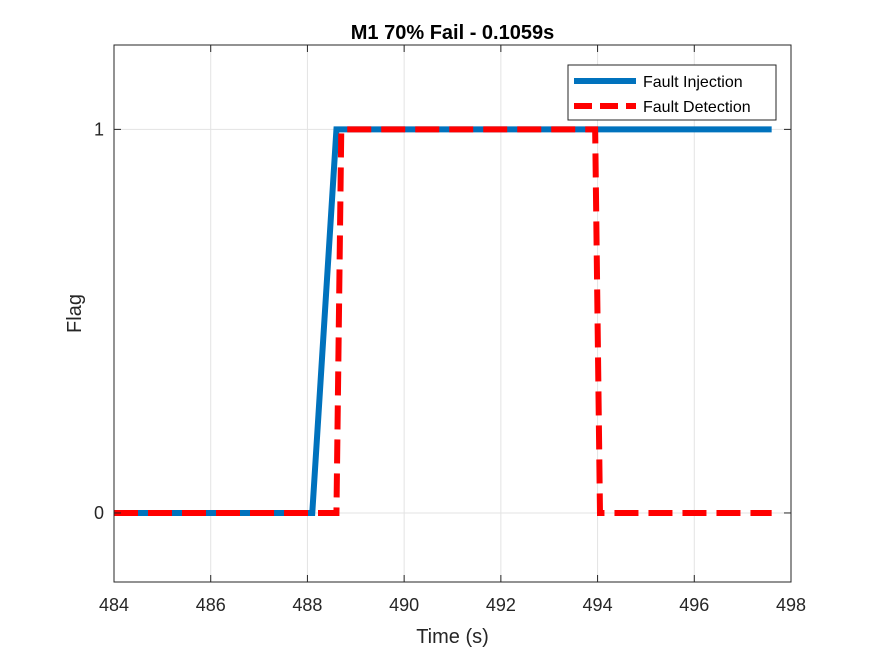  Describe the element at coordinates (114, 605) in the screenshot. I see `x-tick-label: 484` at that location.